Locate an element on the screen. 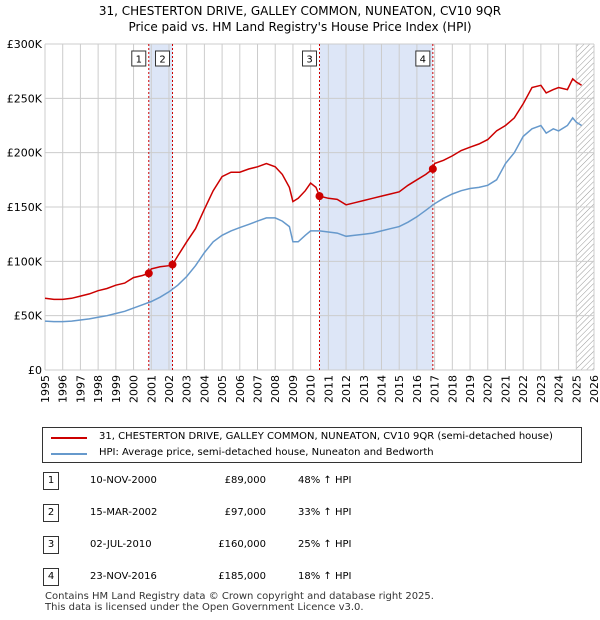 This screenshot has width=600, height=620. transaction-price: £89,000 is located at coordinates (245, 480).